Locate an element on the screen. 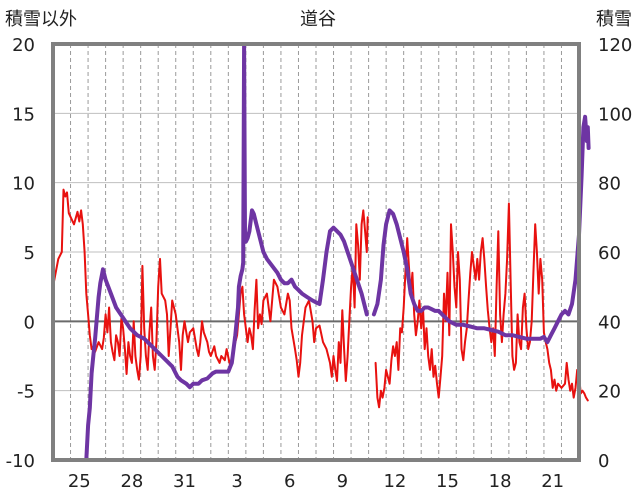 The width and height of the screenshot is (636, 501). x-tick-label: 25 is located at coordinates (79, 481).